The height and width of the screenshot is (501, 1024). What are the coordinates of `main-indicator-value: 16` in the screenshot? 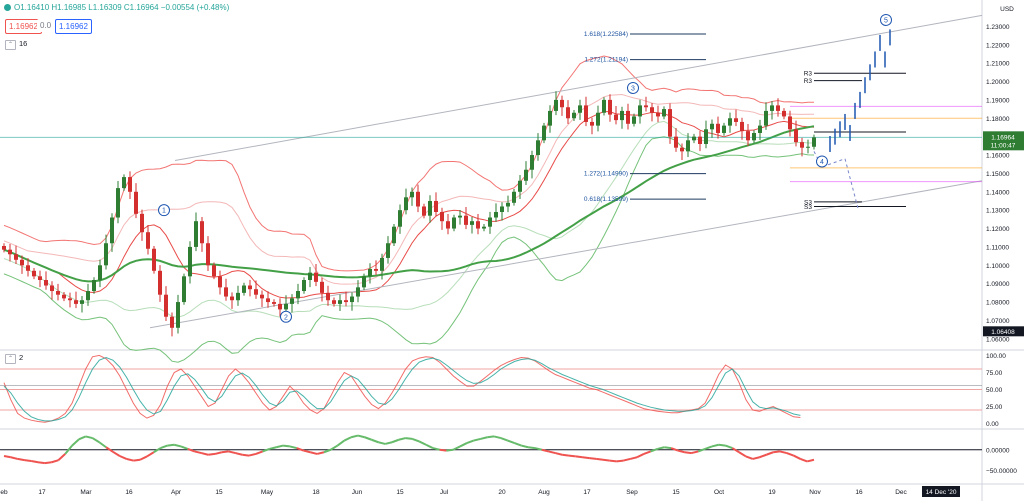 It's located at (23, 43).